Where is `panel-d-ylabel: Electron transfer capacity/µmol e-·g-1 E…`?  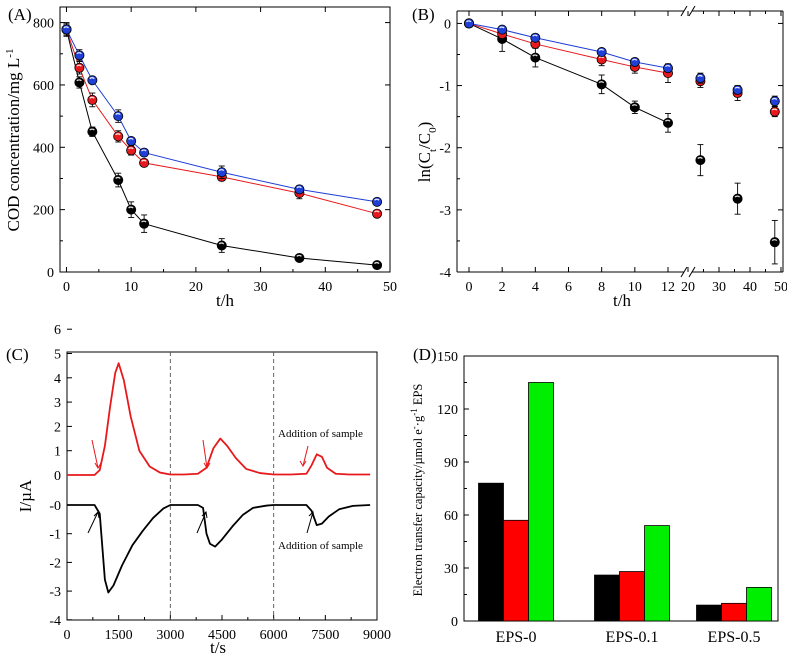 panel-d-ylabel: Electron transfer capacity/µmol e-·g-1 E… is located at coordinates (417, 490).